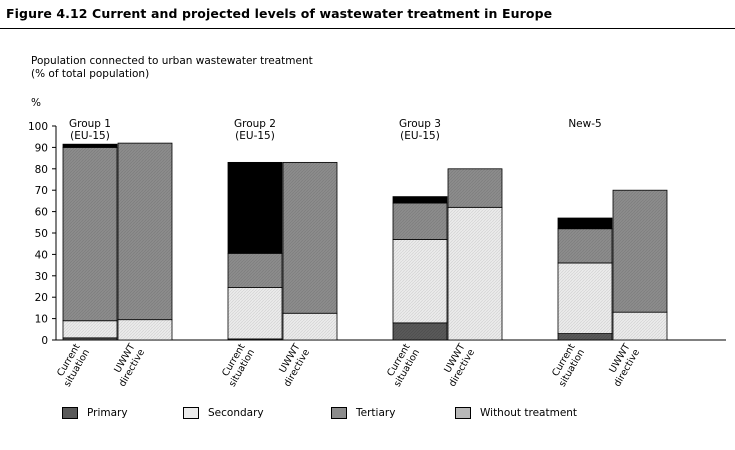 The height and width of the screenshot is (450, 735). Describe the element at coordinates (367, 28) in the screenshot. I see `title-rule` at that location.